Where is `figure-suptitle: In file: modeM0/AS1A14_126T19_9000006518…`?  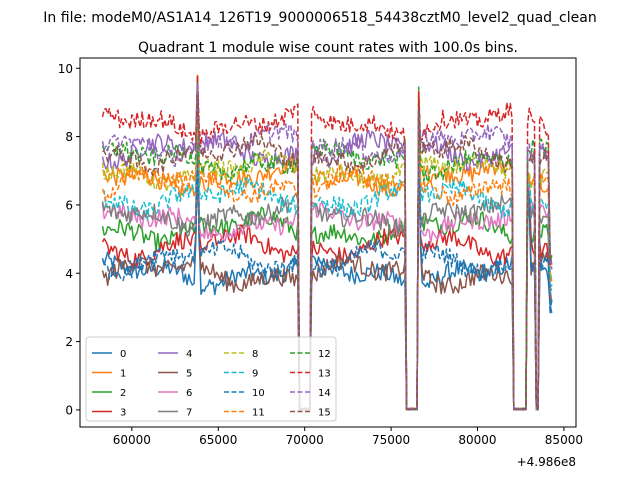 figure-suptitle: In file: modeM0/AS1A14_126T19_9000006518… is located at coordinates (319, 18).